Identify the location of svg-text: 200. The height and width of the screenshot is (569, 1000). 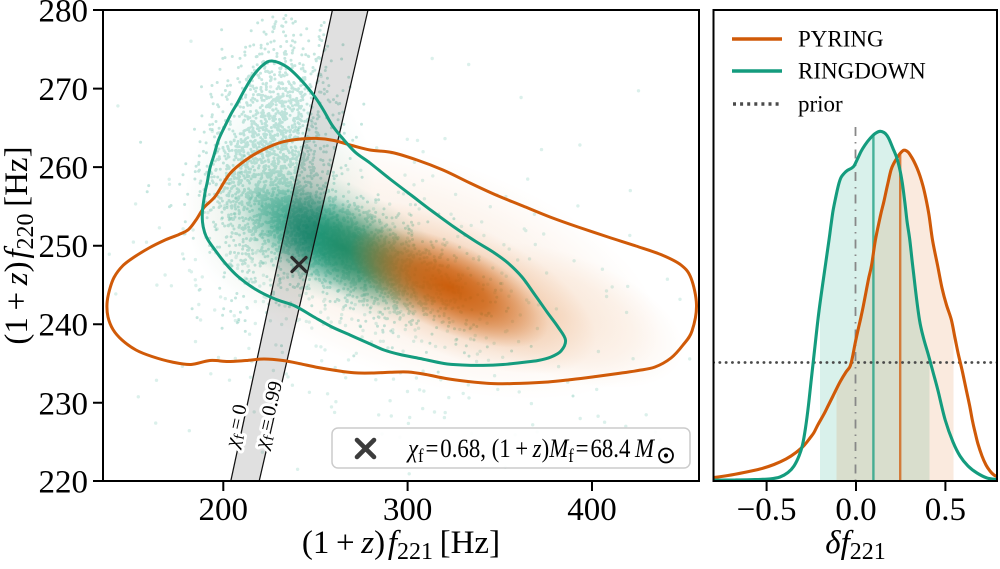
(224, 510).